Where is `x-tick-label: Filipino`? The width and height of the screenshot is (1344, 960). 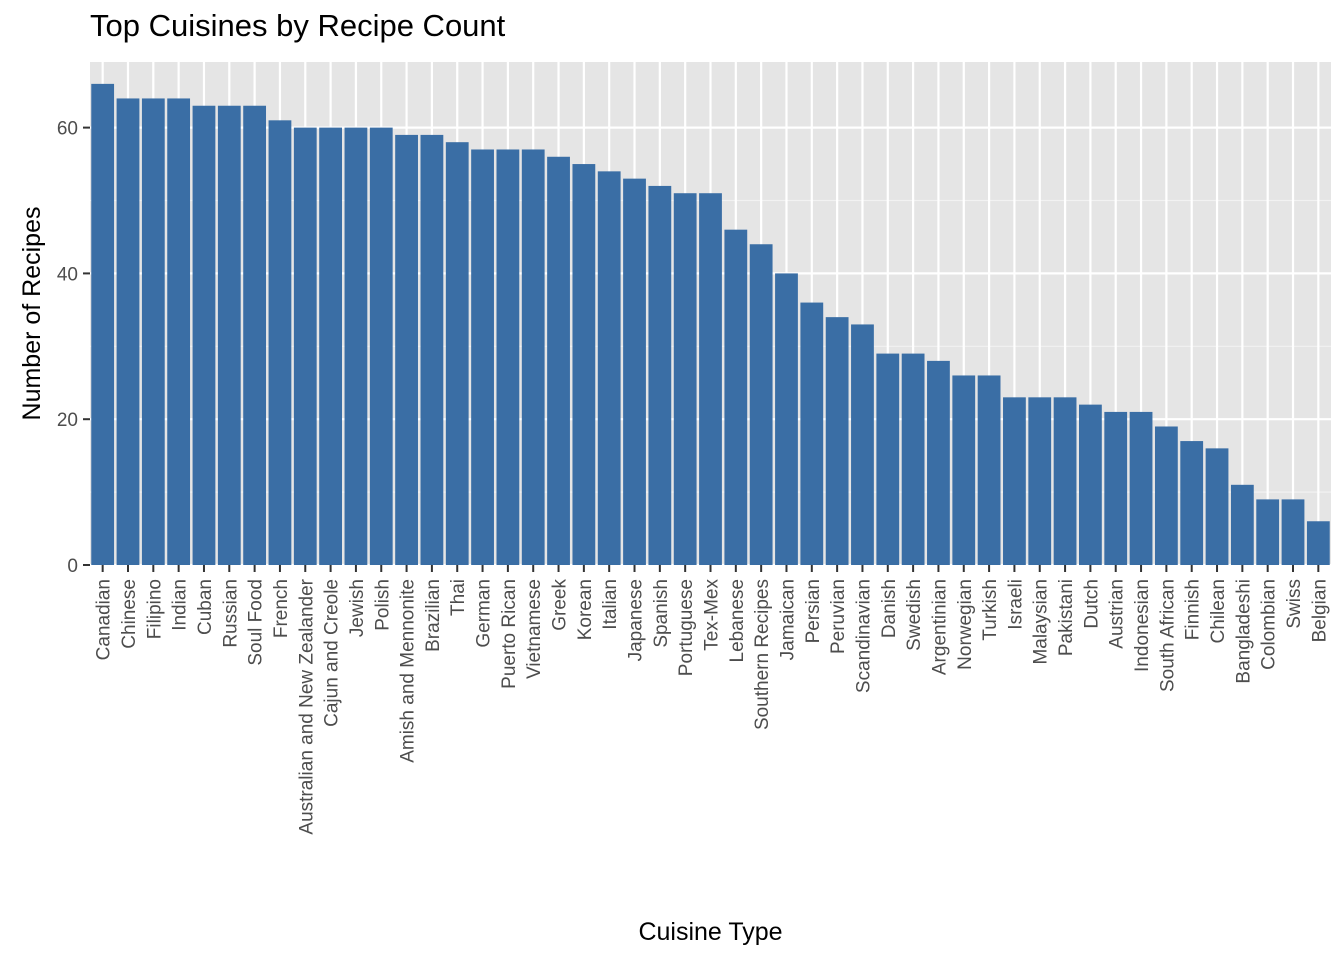 x-tick-label: Filipino is located at coordinates (154, 609).